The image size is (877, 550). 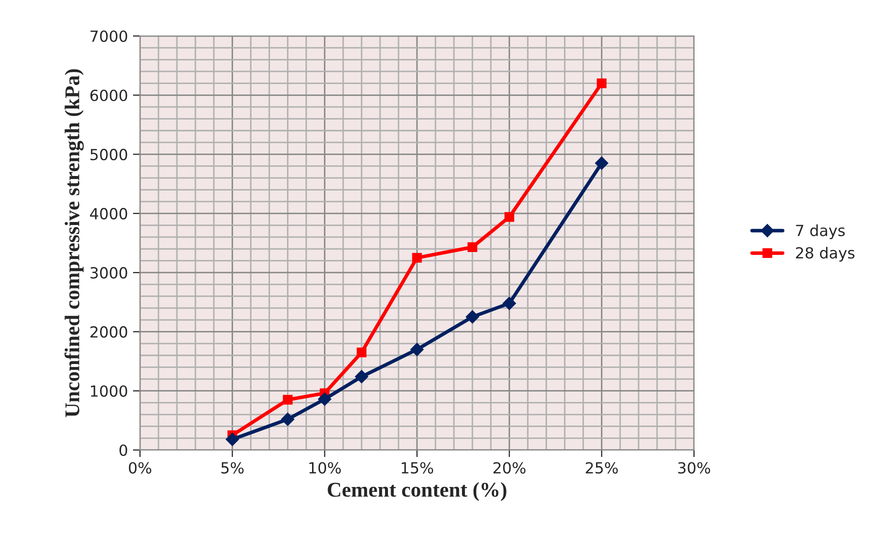 What do you see at coordinates (109, 214) in the screenshot?
I see `y-tick-label: 4000` at bounding box center [109, 214].